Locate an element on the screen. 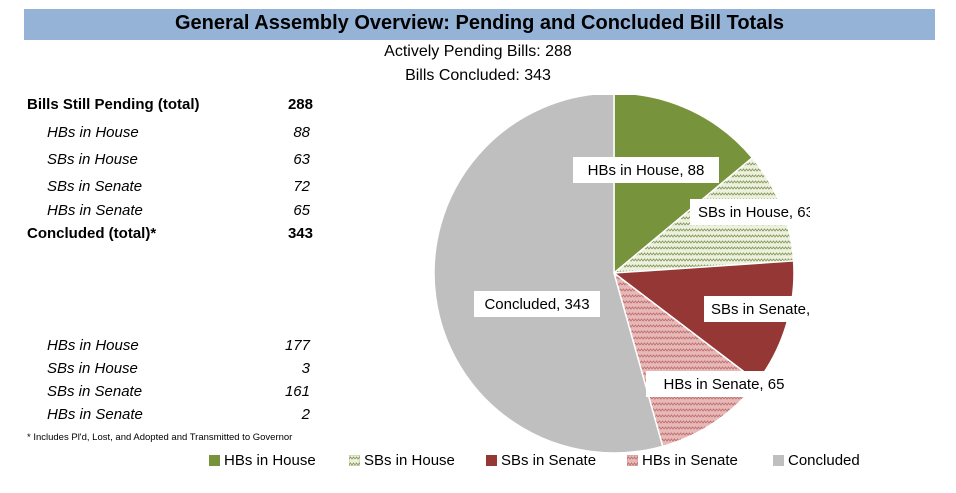 This screenshot has height=493, width=956. pending-total-value: 288 is located at coordinates (300, 104).